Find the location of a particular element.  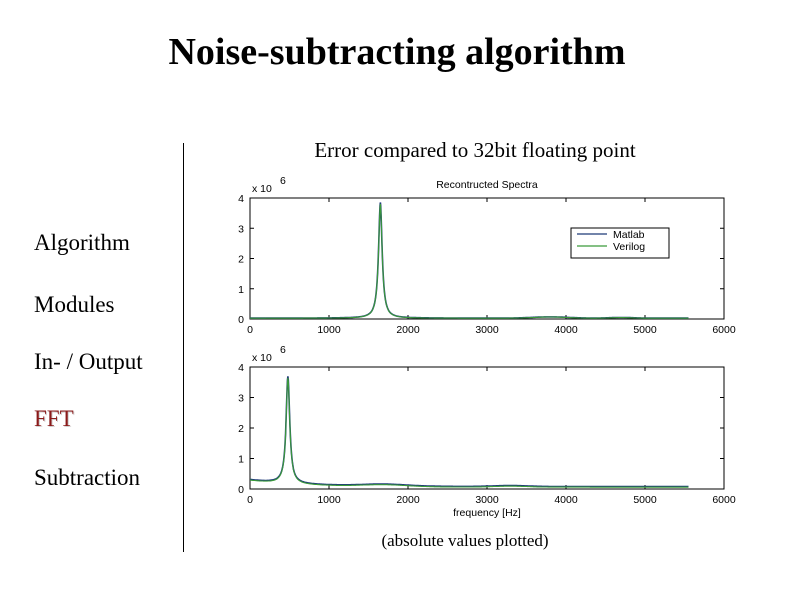

plot-frame is located at coordinates (487, 428).